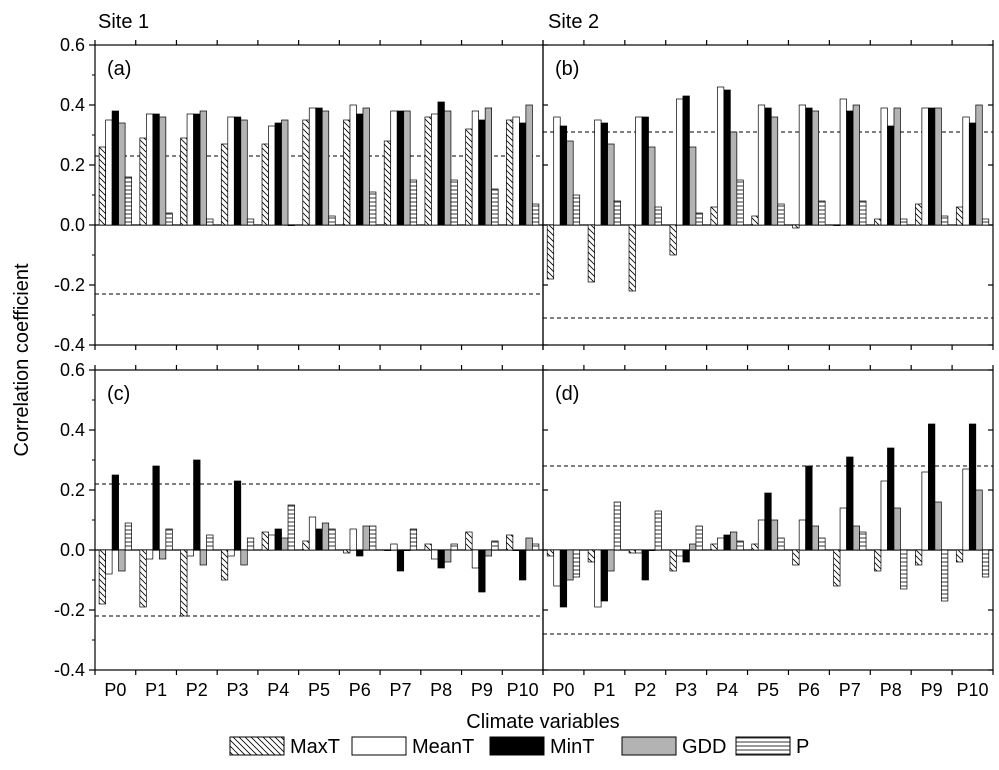 This screenshot has width=999, height=770. I want to click on bar-mint-p10, so click(972, 487).